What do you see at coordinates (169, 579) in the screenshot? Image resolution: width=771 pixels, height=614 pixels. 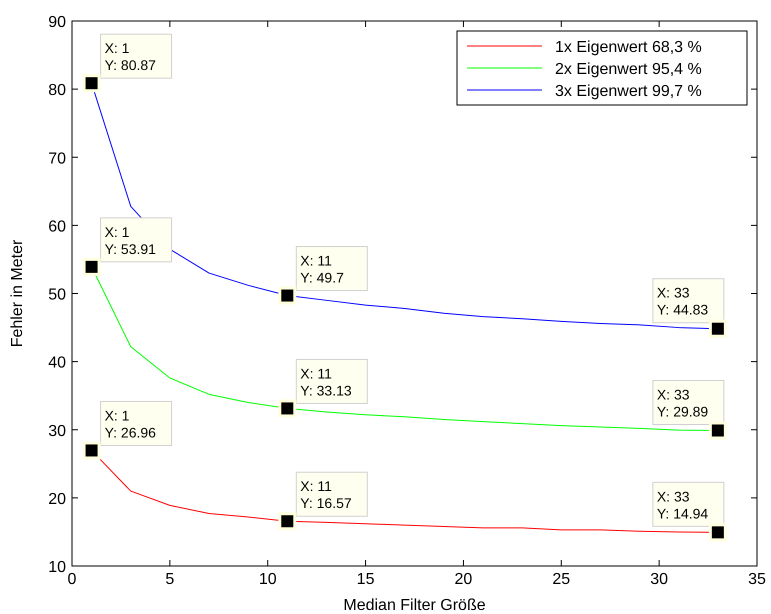 I see `x-tick-label: 5` at bounding box center [169, 579].